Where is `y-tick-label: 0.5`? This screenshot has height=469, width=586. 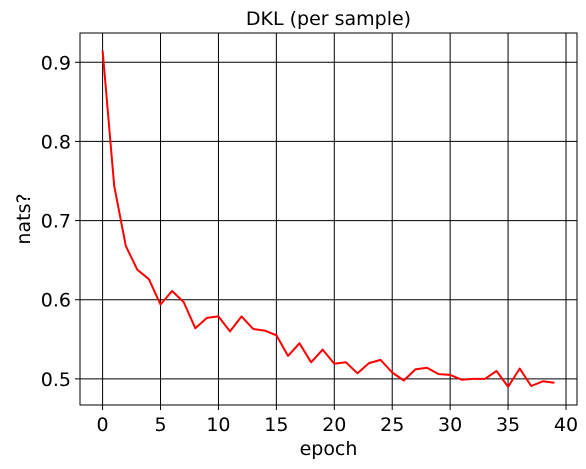 y-tick-label: 0.5 is located at coordinates (56, 380).